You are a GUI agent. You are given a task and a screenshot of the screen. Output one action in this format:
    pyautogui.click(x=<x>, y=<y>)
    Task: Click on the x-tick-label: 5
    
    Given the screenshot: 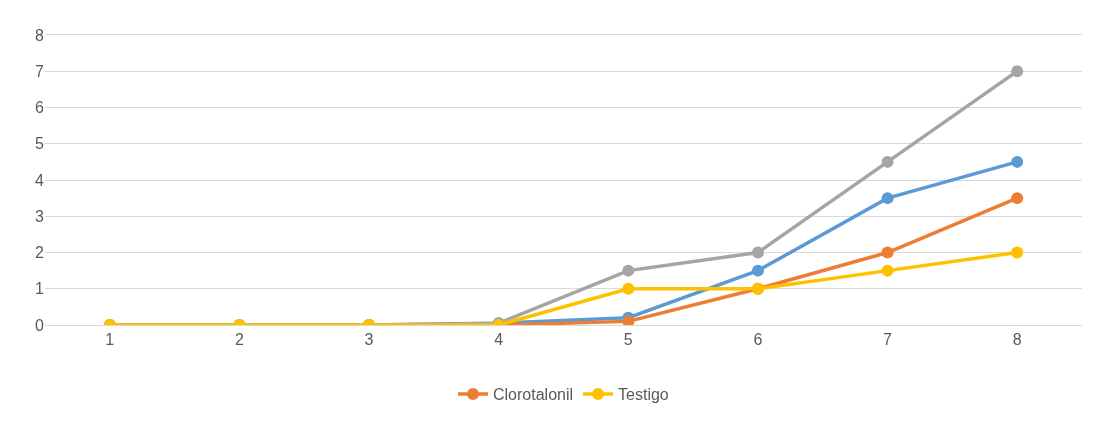 What is the action you would take?
    pyautogui.click(x=628, y=340)
    